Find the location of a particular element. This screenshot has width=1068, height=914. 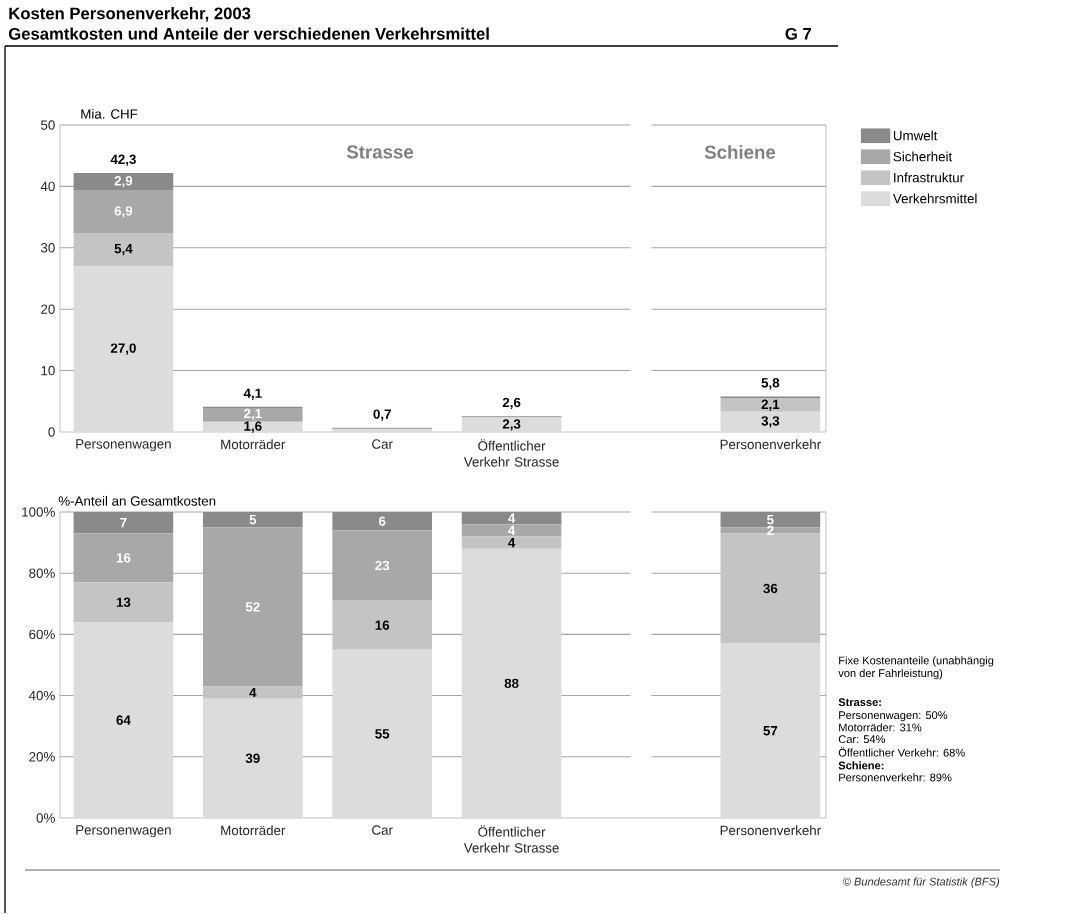

y-axis-title: %-Anteil an Gesamtkosten is located at coordinates (137, 501).